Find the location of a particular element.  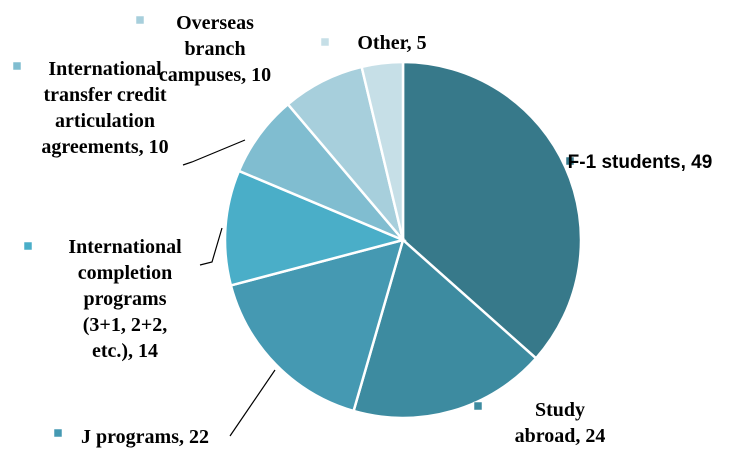

data-label: Overseas branch campuses, 10 is located at coordinates (215, 49).